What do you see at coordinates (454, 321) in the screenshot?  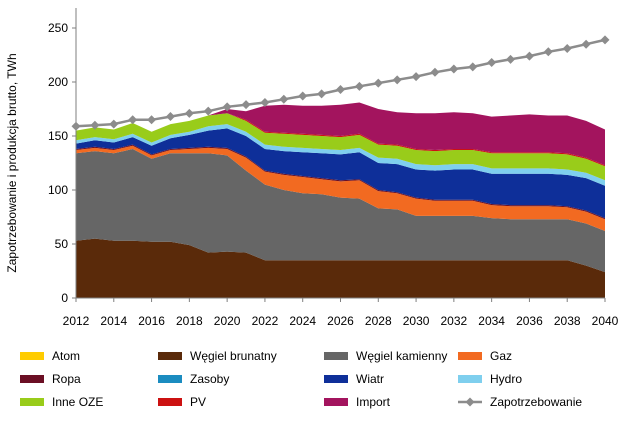 I see `x-tick-label: 2032` at bounding box center [454, 321].